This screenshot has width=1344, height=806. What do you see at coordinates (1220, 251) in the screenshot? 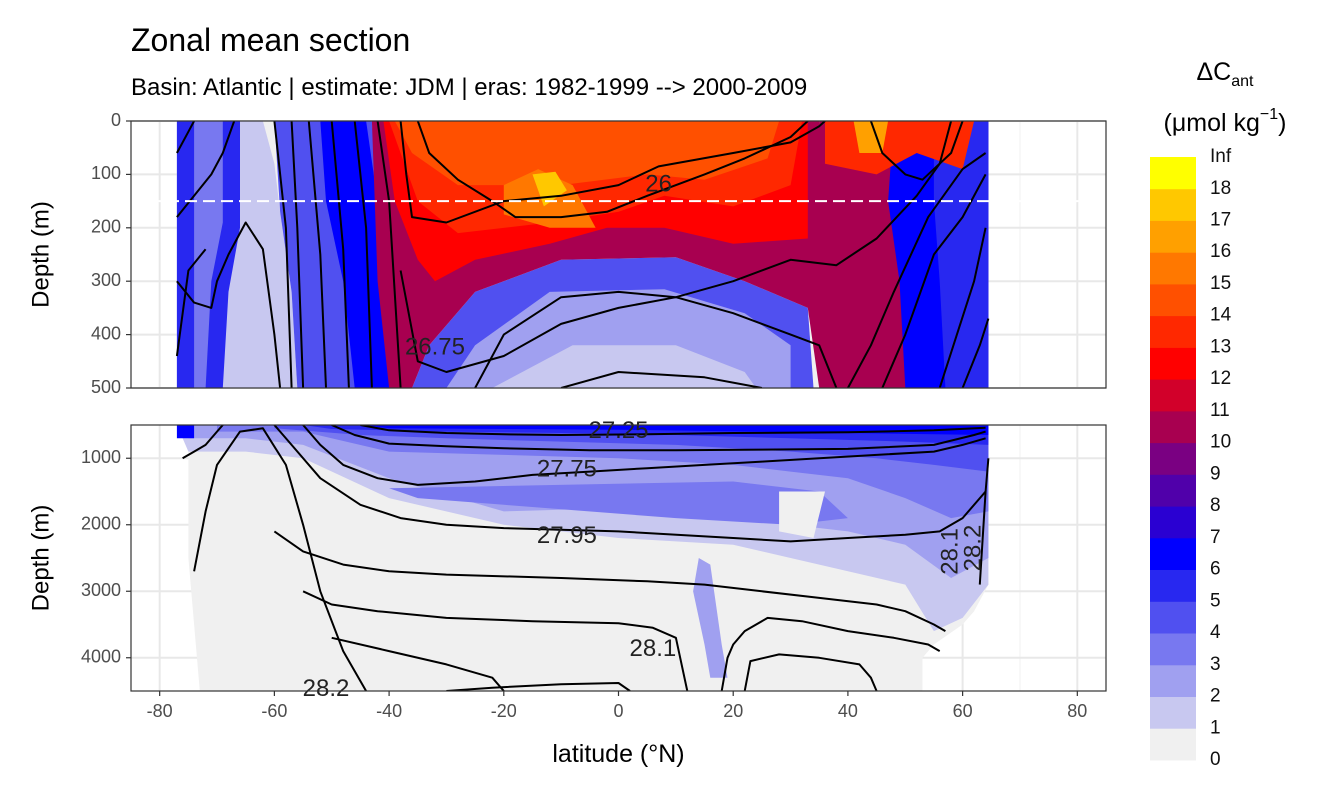
I see `legend-break-label: 16` at bounding box center [1220, 251].